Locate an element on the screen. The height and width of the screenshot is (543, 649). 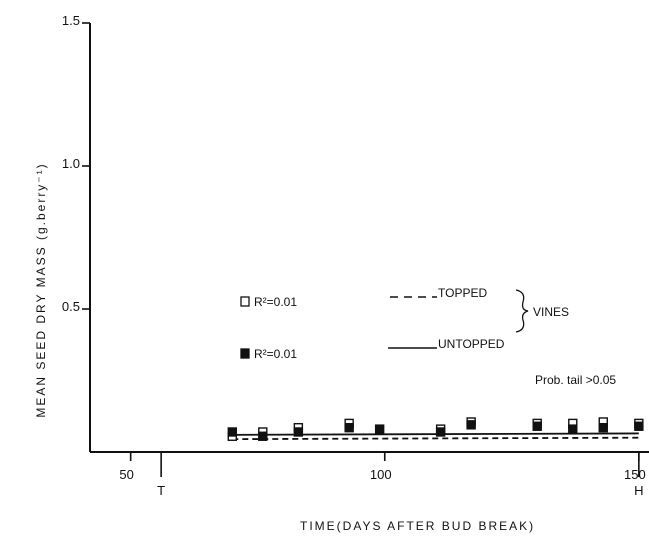
r2-topped-group: R²=0.01 is located at coordinates (268, 302).